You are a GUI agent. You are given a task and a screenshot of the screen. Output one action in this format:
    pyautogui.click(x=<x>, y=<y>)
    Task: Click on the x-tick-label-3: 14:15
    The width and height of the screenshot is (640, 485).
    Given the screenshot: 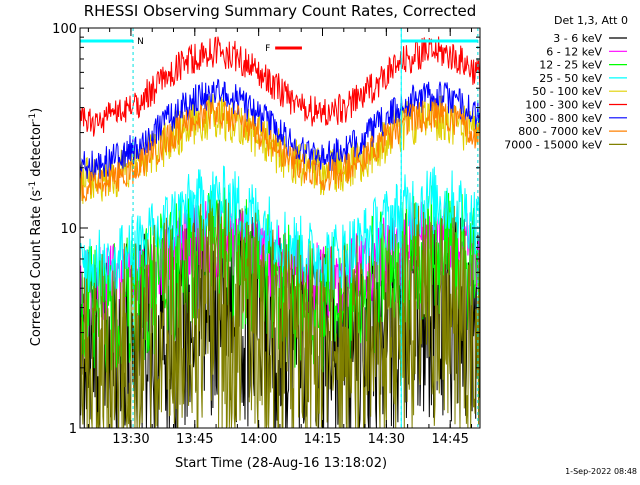 What is the action you would take?
    pyautogui.click(x=322, y=439)
    